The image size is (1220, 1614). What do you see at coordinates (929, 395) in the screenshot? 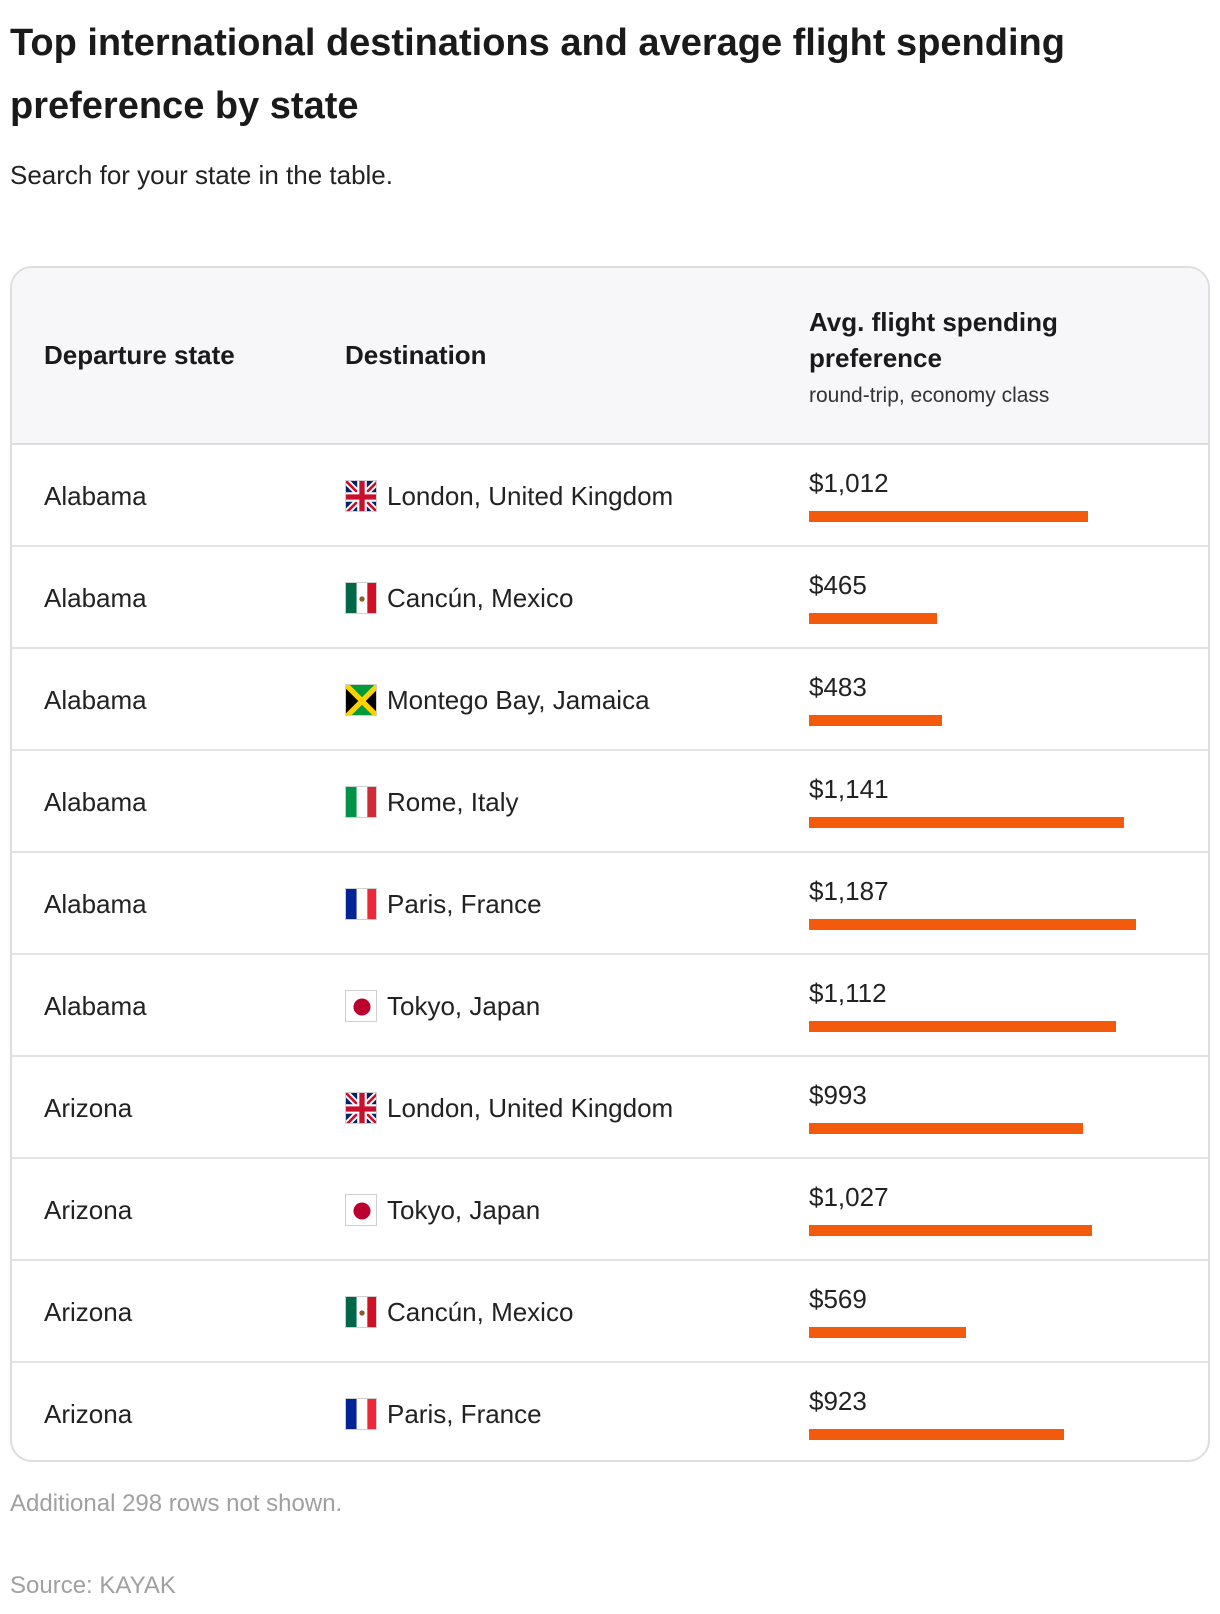
I see `column-header-spend-note: round-trip, economy class` at bounding box center [929, 395].